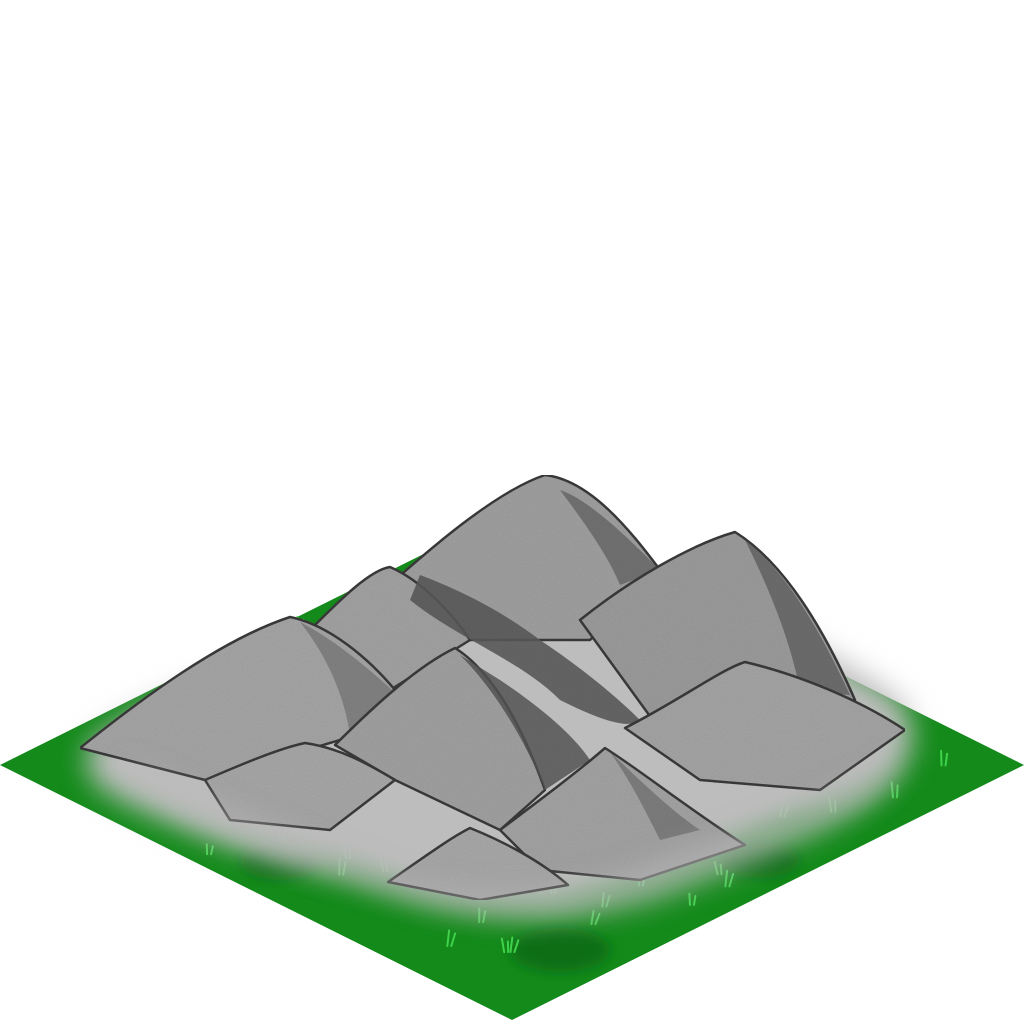  What do you see at coordinates (655, 796) in the screenshot?
I see `mountain-shadow-front` at bounding box center [655, 796].